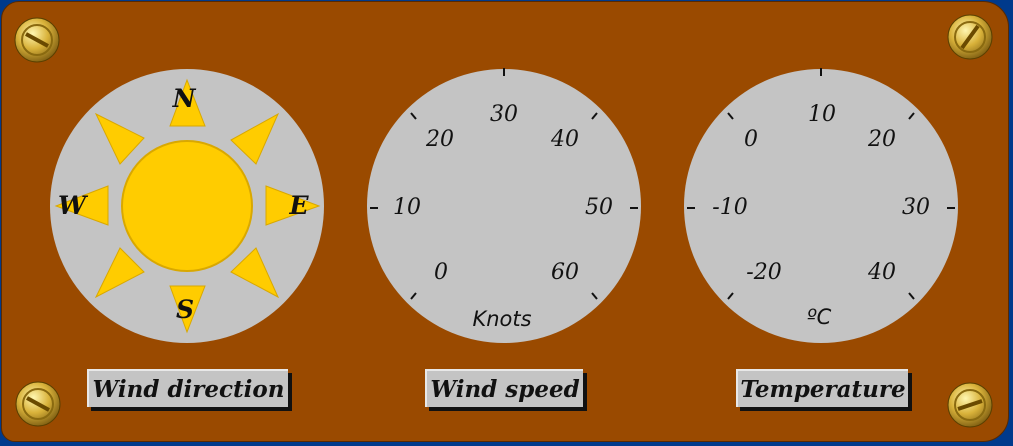 This screenshot has width=1013, height=446. Describe the element at coordinates (441, 272) in the screenshot. I see `wind-speed-tick-0: 0` at that location.